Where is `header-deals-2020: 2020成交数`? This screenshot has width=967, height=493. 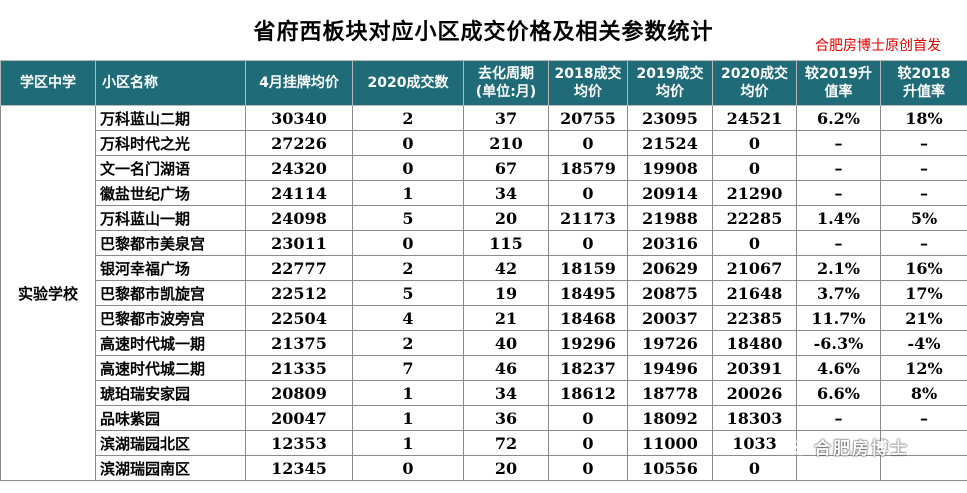 header-deals-2020: 2020成交数 is located at coordinates (408, 83).